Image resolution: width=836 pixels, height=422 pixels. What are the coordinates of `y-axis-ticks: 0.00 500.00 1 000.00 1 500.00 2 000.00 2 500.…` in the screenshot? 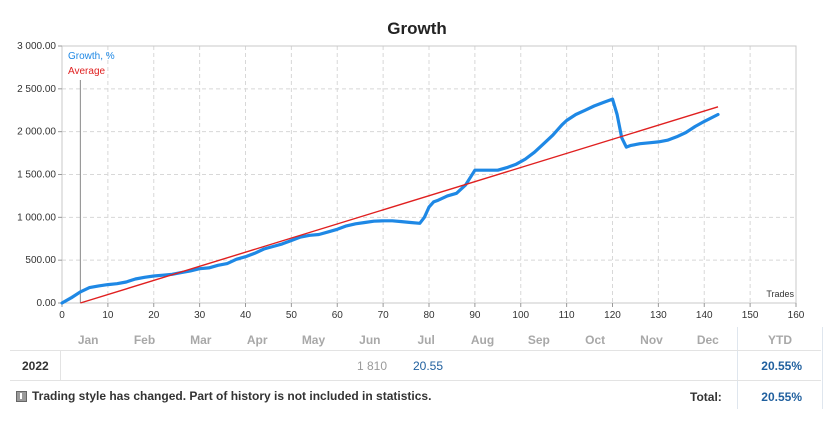 It's located at (39, 175).